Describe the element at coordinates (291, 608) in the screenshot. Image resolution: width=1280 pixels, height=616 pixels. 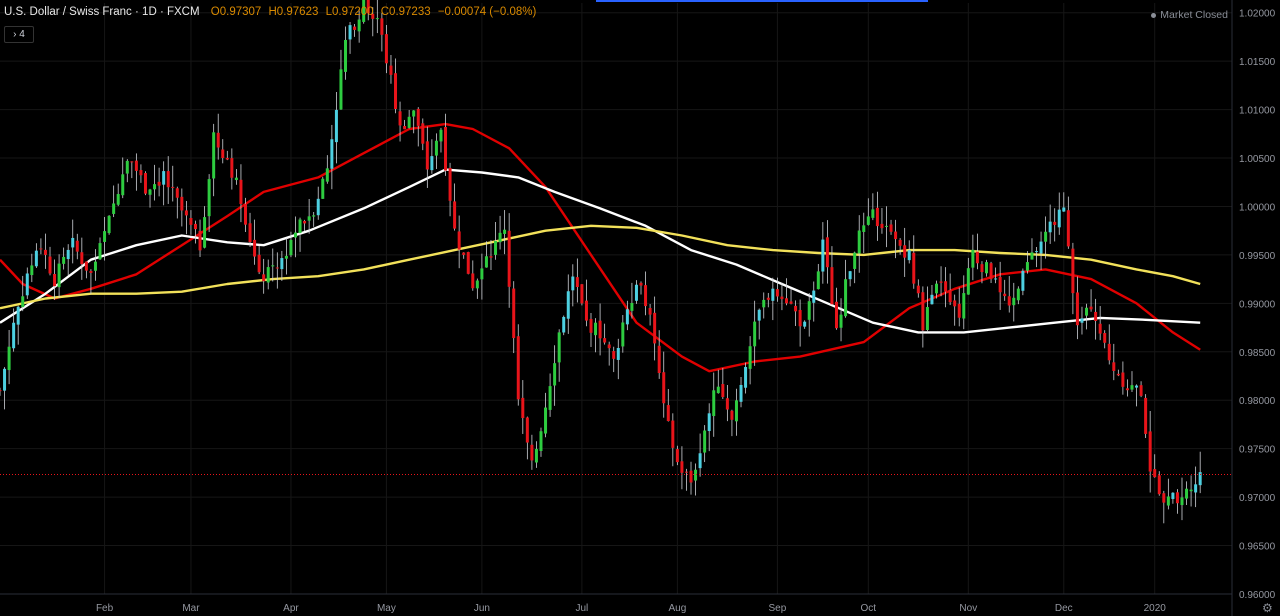
I see `time-tick-label: Apr` at that location.